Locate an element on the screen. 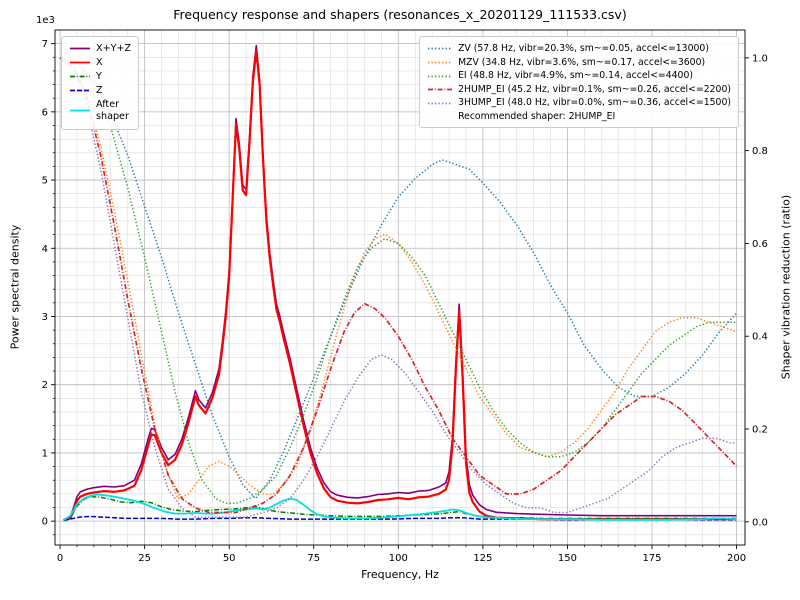  svg-text: 5 is located at coordinates (45, 181).